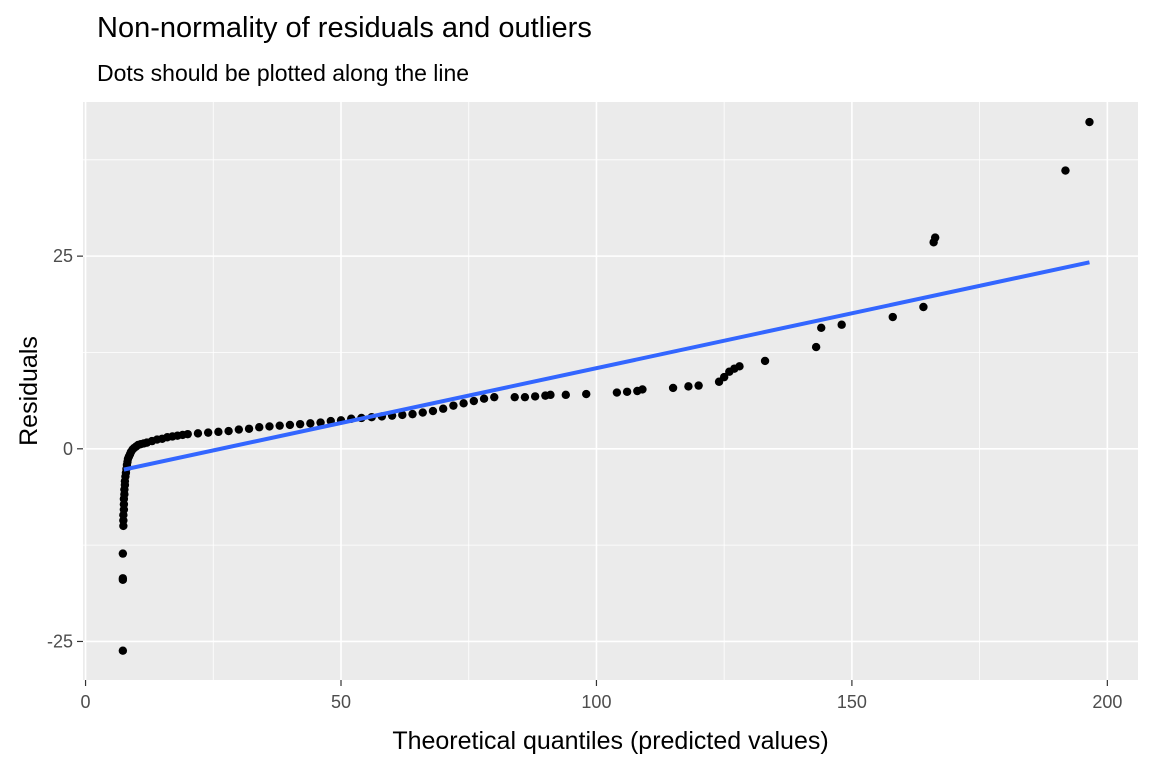 The image size is (1152, 768). Describe the element at coordinates (68, 449) in the screenshot. I see `y-tick-label: 0` at that location.